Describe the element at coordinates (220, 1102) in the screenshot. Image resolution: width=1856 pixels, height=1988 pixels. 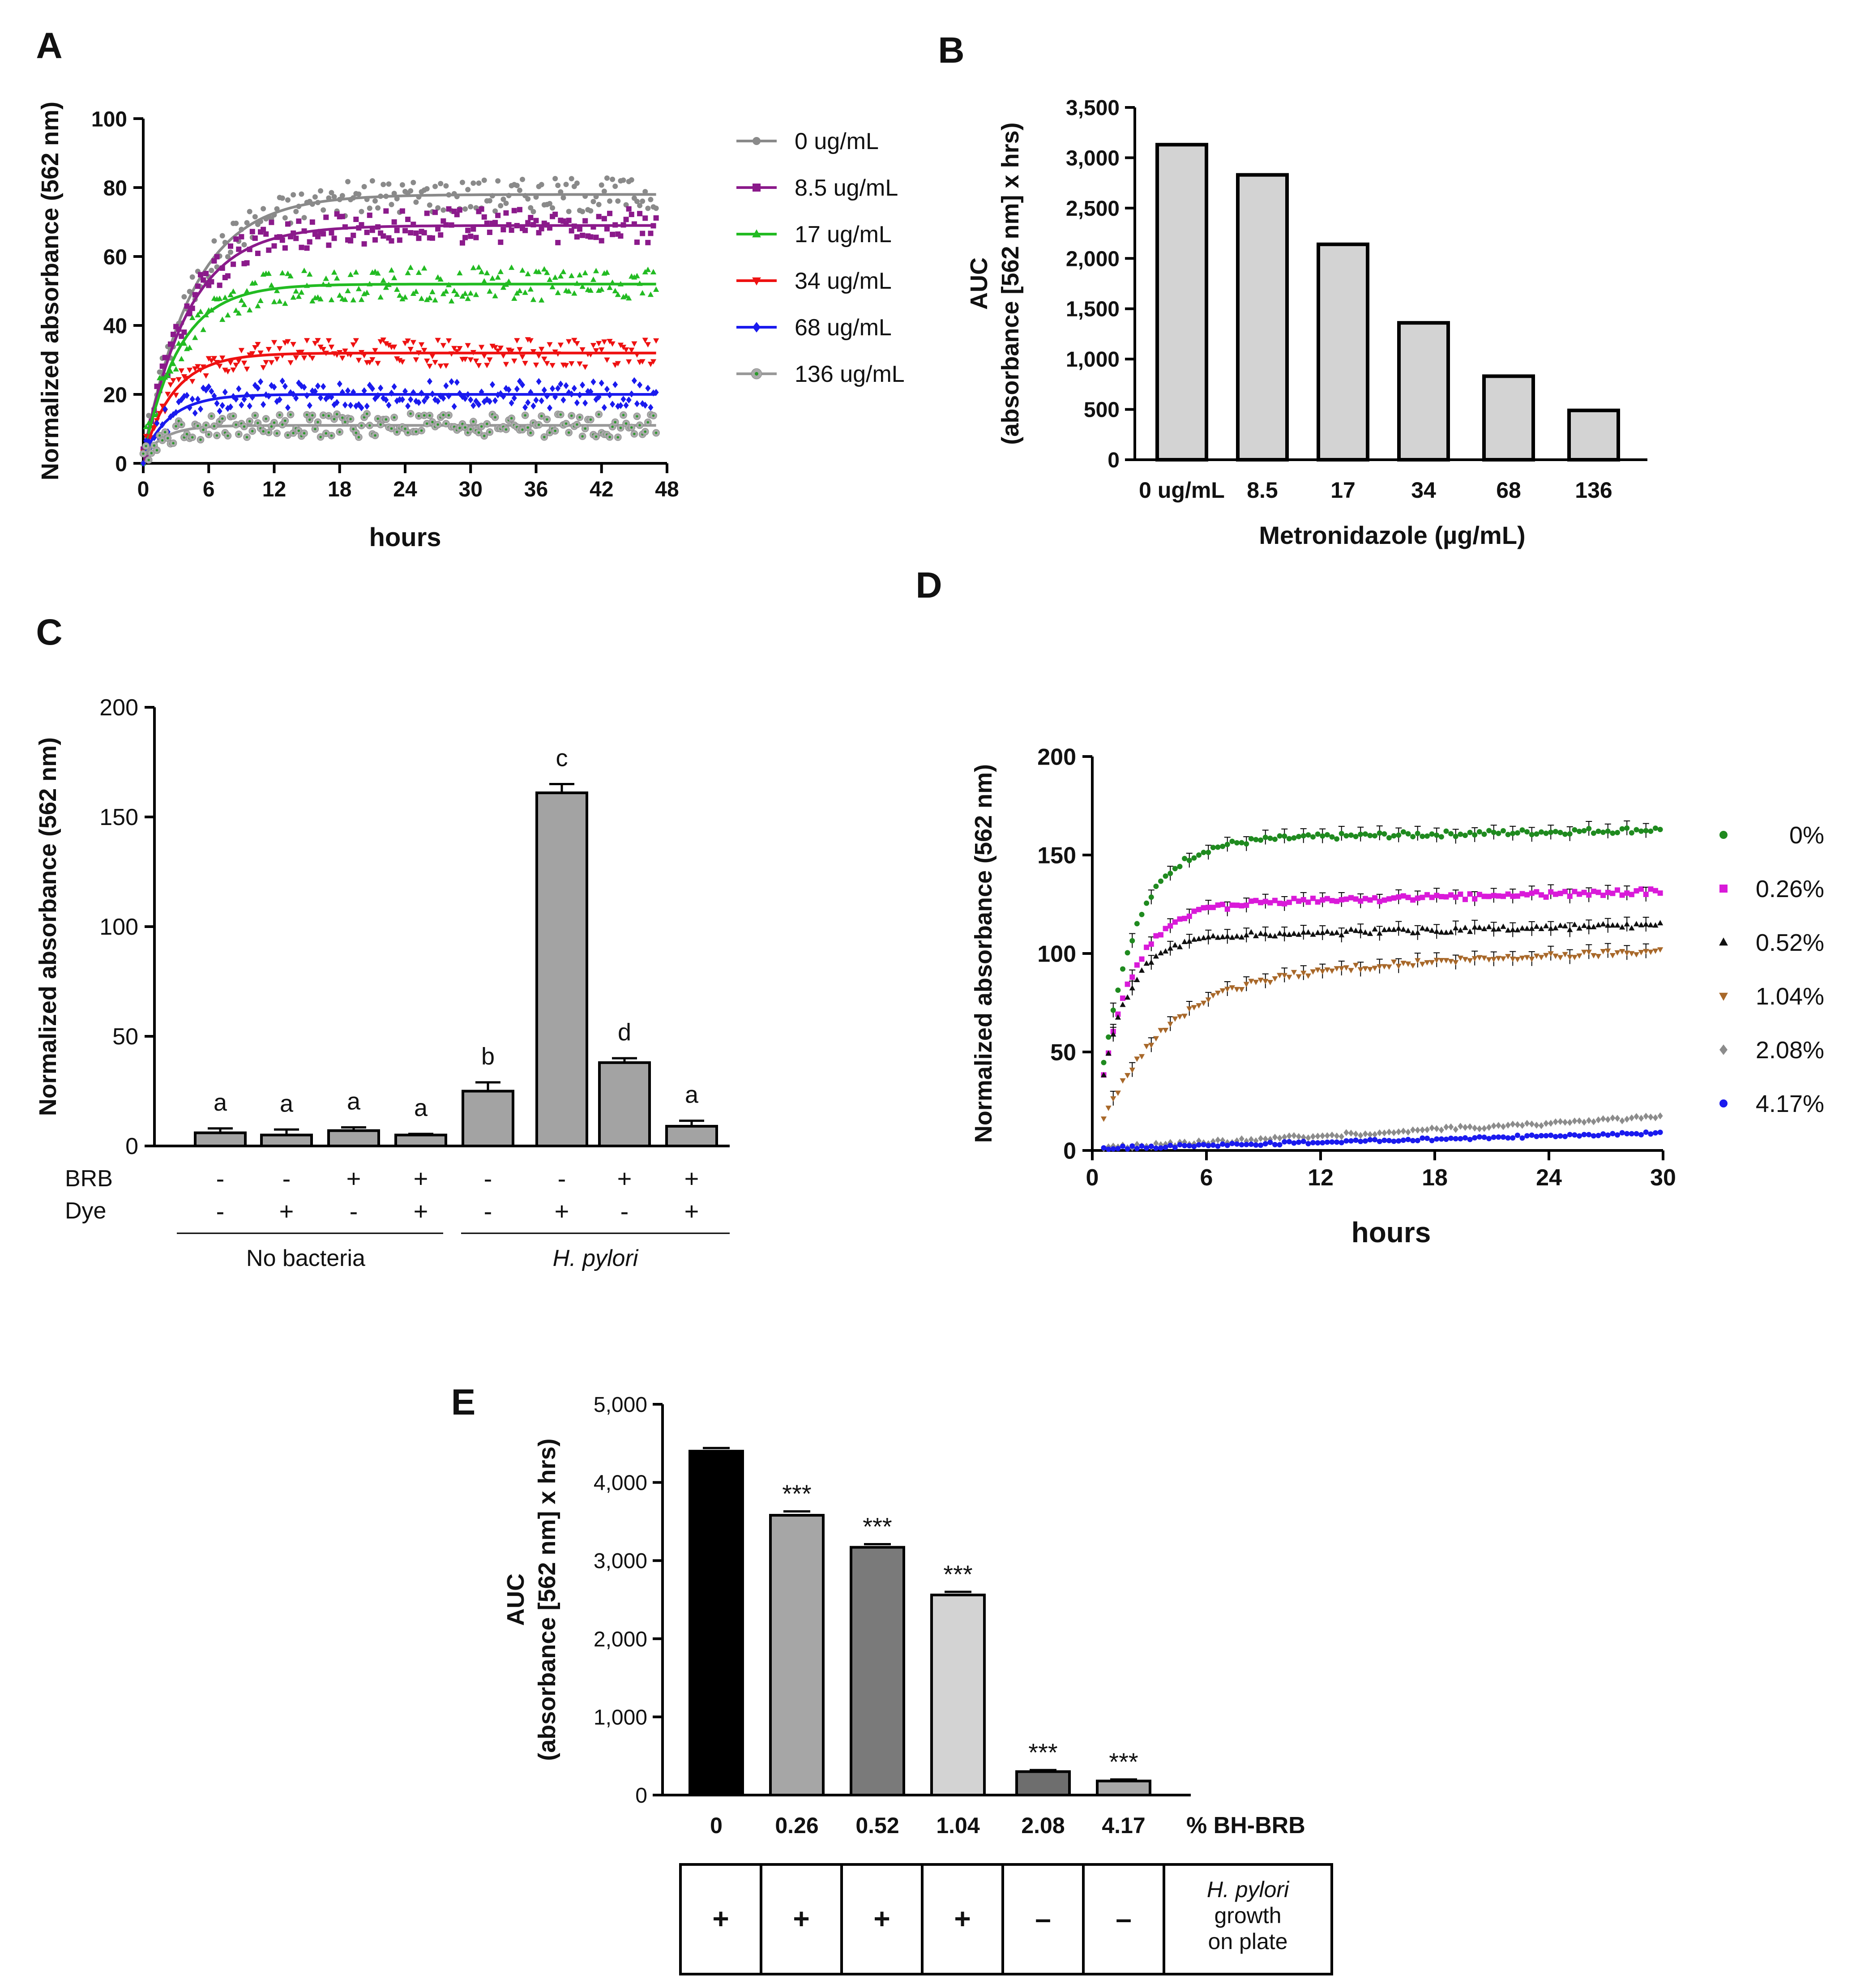
I see `significance-letter: a` at that location.